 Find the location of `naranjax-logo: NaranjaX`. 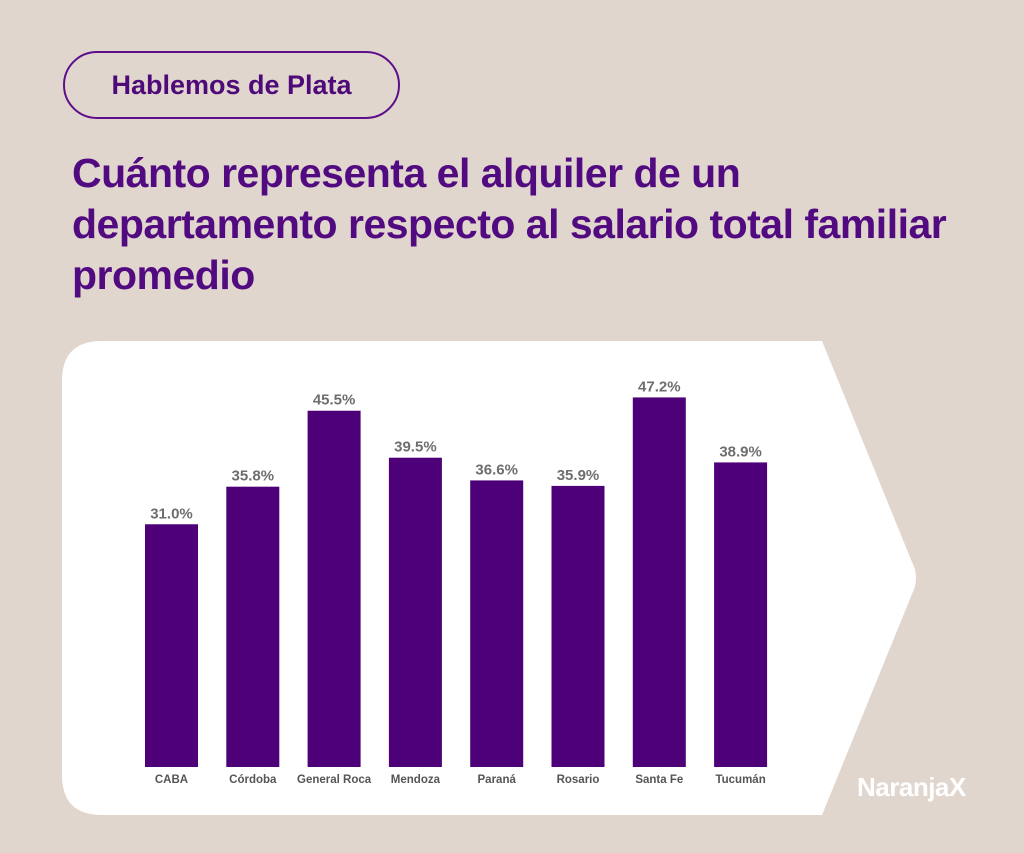

naranjax-logo: NaranjaX is located at coordinates (911, 787).